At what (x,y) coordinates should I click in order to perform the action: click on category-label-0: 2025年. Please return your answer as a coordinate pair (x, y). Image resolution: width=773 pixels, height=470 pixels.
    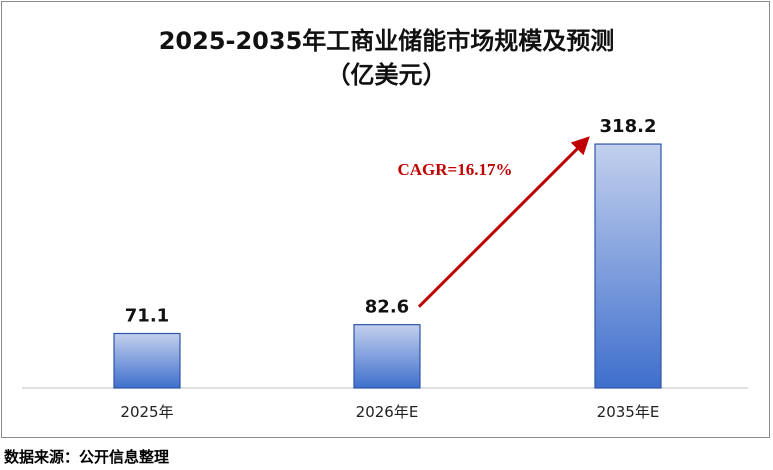
    Looking at the image, I should click on (146, 412).